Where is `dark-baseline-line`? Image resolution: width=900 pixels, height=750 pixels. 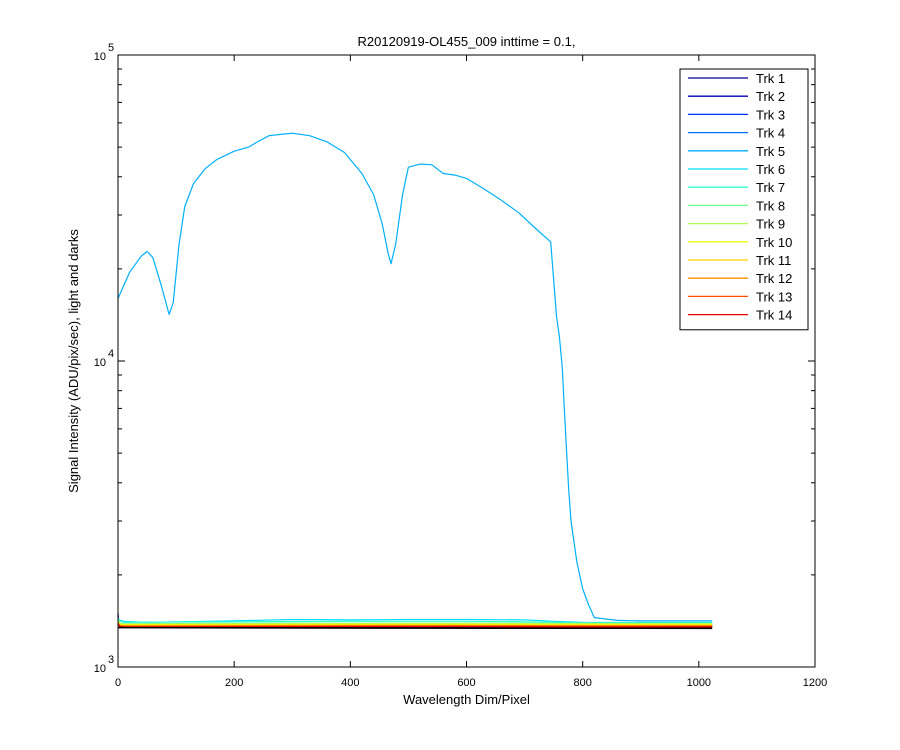
dark-baseline-line is located at coordinates (415, 628).